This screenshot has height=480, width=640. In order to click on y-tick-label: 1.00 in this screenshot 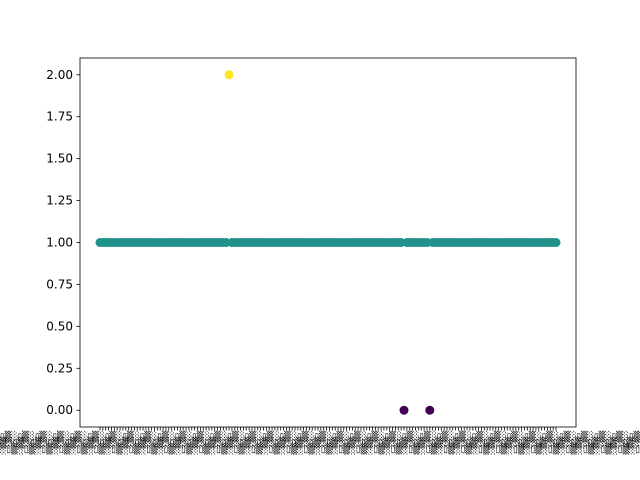, I will do `click(59, 243)`.